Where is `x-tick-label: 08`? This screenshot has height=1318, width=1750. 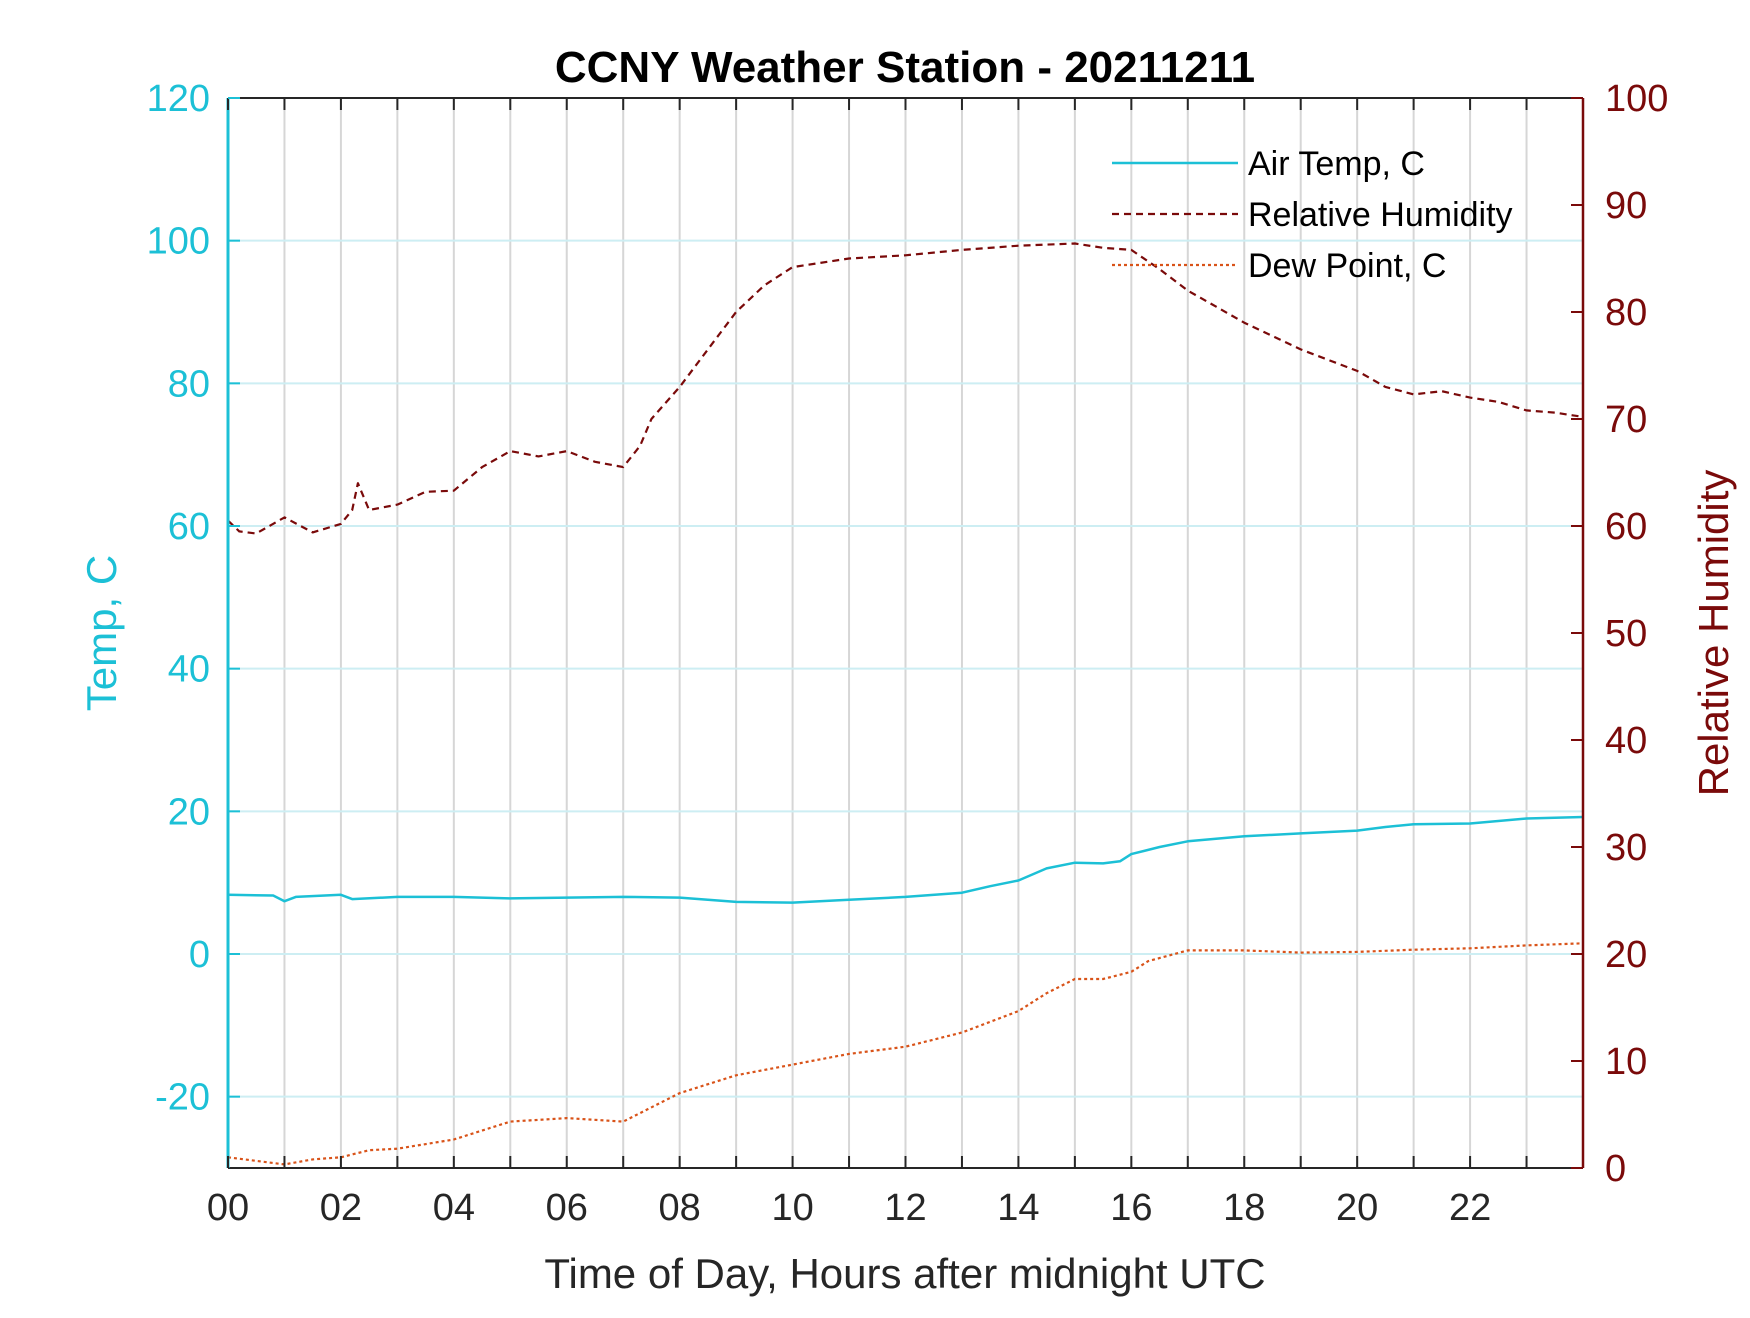
x-tick-label: 08 is located at coordinates (680, 1208).